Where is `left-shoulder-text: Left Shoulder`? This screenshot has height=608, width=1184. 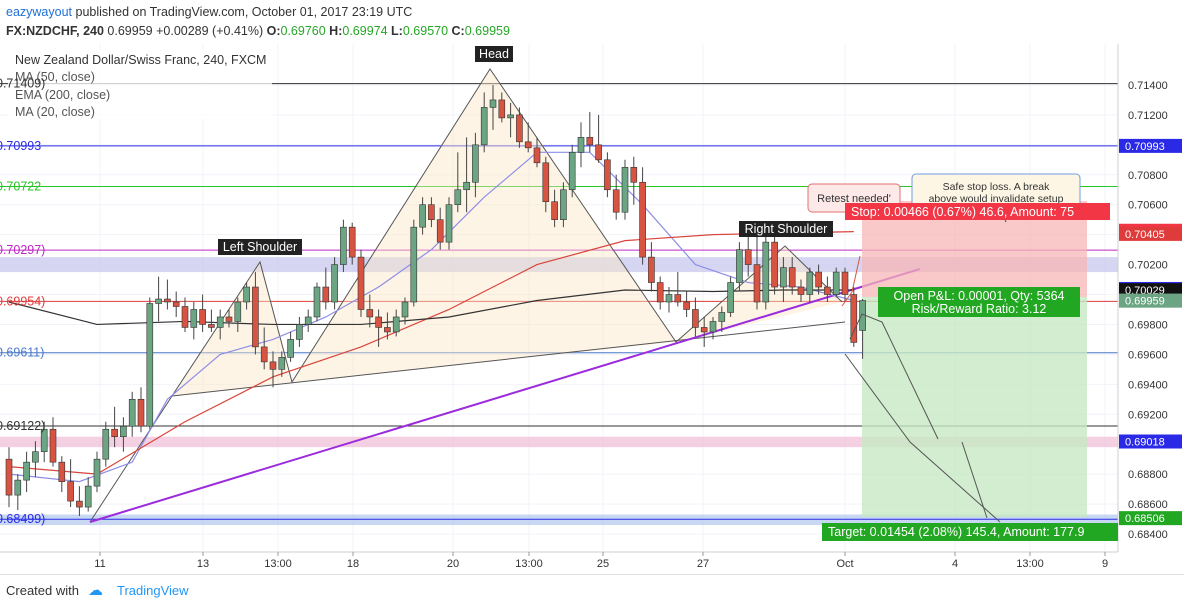 left-shoulder-text: Left Shoulder is located at coordinates (260, 247).